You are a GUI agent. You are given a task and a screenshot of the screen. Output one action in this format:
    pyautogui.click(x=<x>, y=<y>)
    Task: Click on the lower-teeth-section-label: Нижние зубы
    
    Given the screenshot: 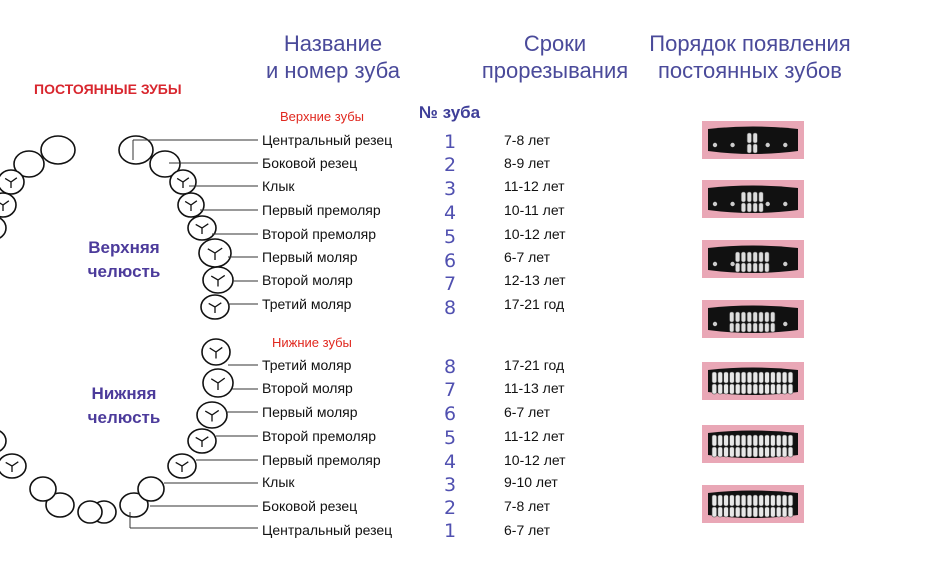 What is the action you would take?
    pyautogui.click(x=312, y=342)
    